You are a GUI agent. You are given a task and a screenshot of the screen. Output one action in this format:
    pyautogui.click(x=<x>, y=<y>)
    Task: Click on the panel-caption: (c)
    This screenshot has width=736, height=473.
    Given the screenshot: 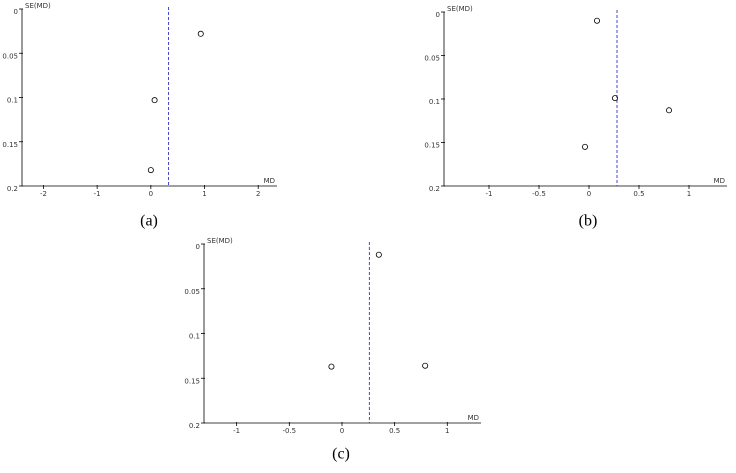 What is the action you would take?
    pyautogui.click(x=341, y=454)
    